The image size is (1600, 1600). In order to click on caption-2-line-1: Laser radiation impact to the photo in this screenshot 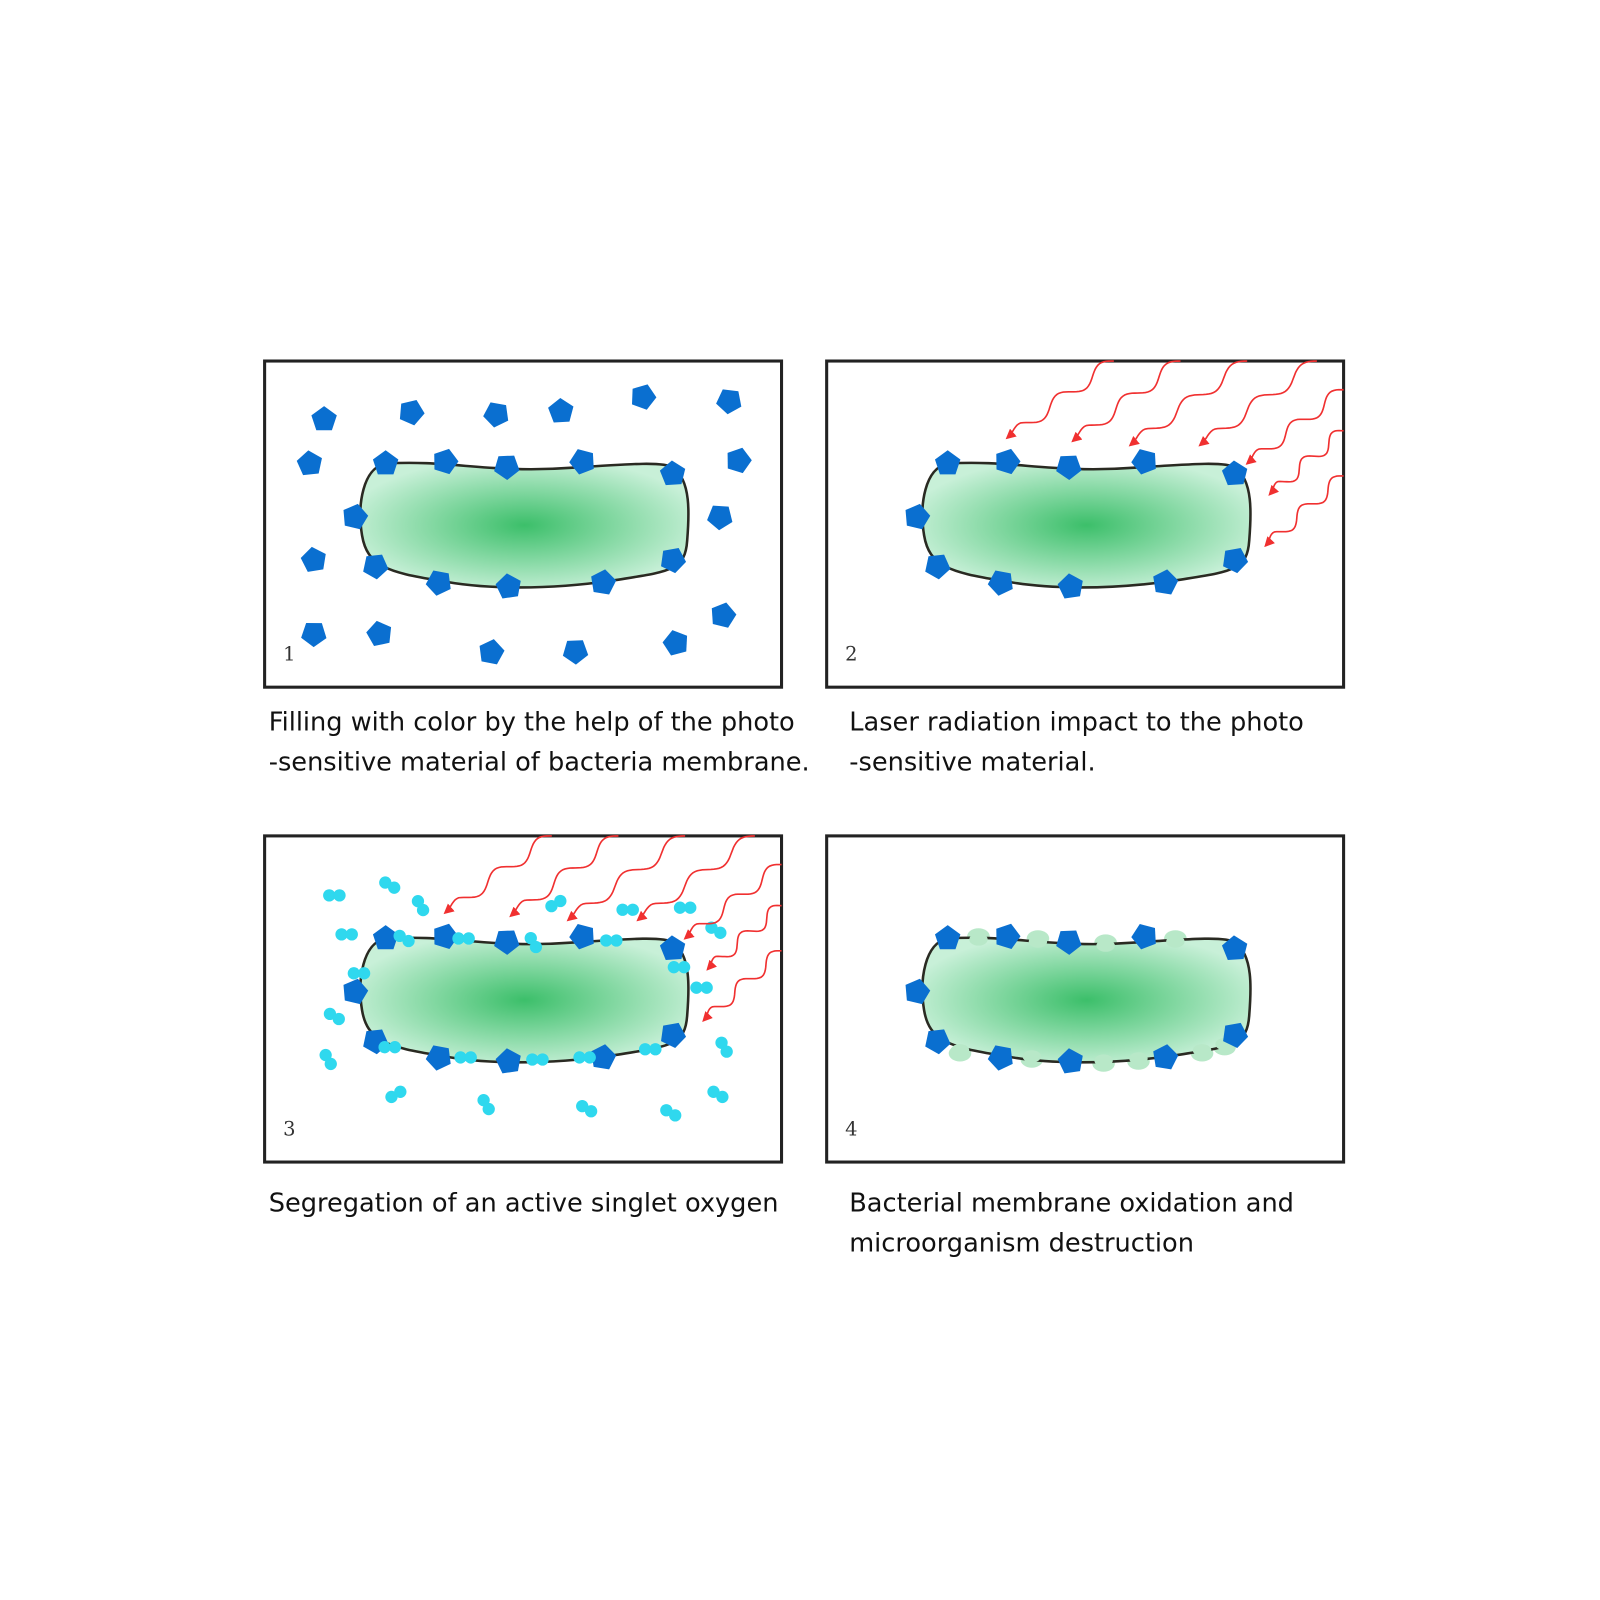, I will do `click(1076, 722)`.